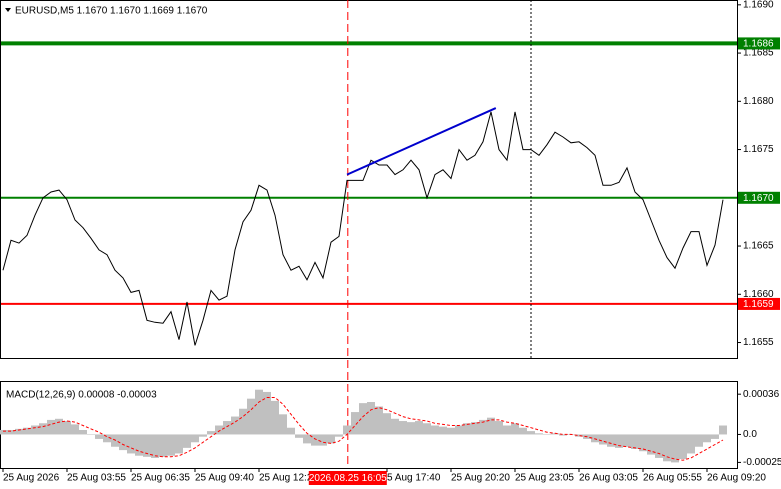 The height and width of the screenshot is (489, 781). I want to click on y-tick-label: 1.1660, so click(758, 294).